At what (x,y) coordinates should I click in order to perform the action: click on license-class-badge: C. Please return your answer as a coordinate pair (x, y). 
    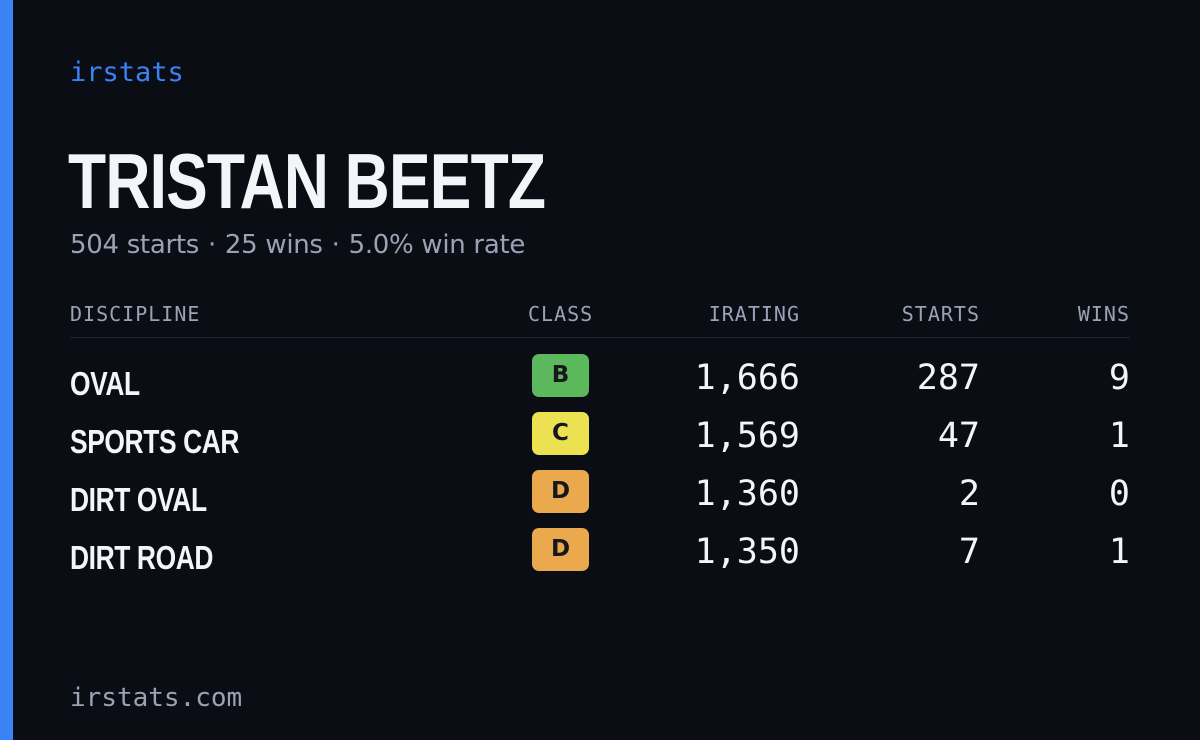
    Looking at the image, I should click on (560, 433).